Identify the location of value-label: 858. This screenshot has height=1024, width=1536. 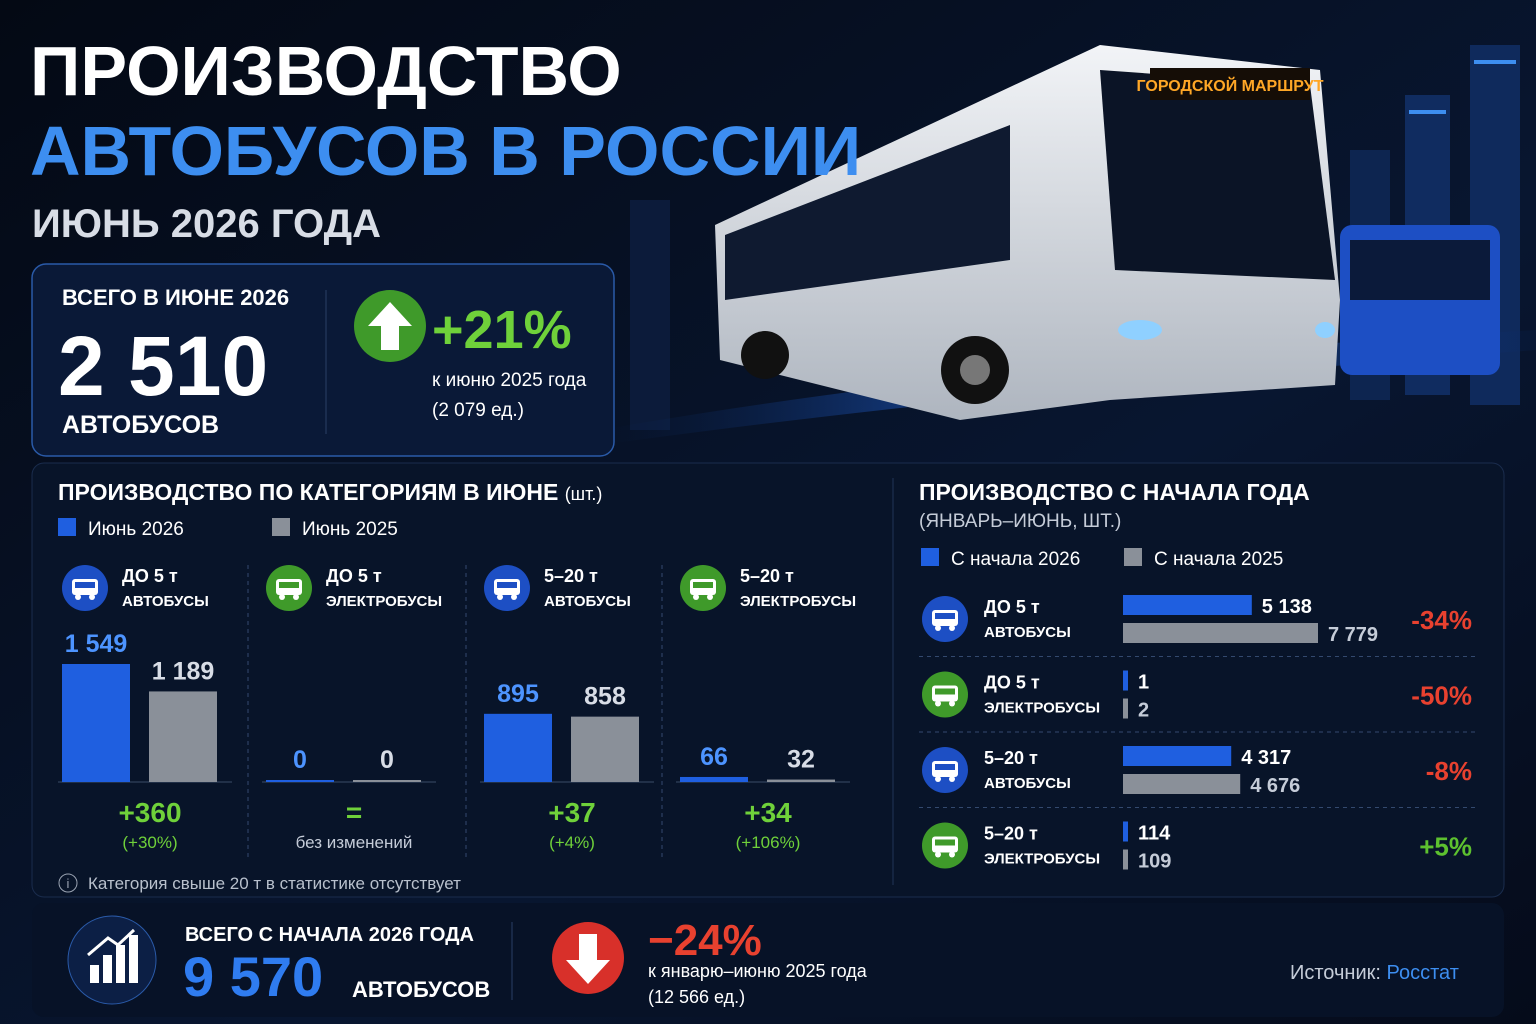
(605, 697).